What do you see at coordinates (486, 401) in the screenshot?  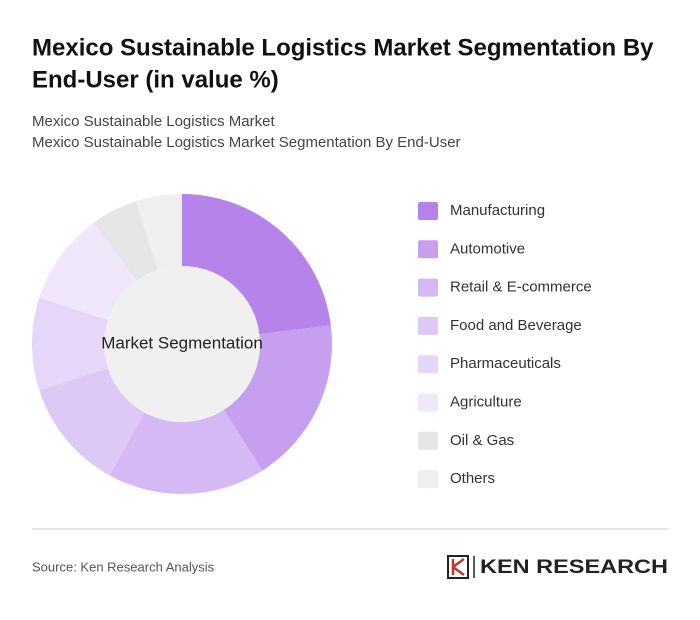 I see `legend-label: Agriculture` at bounding box center [486, 401].